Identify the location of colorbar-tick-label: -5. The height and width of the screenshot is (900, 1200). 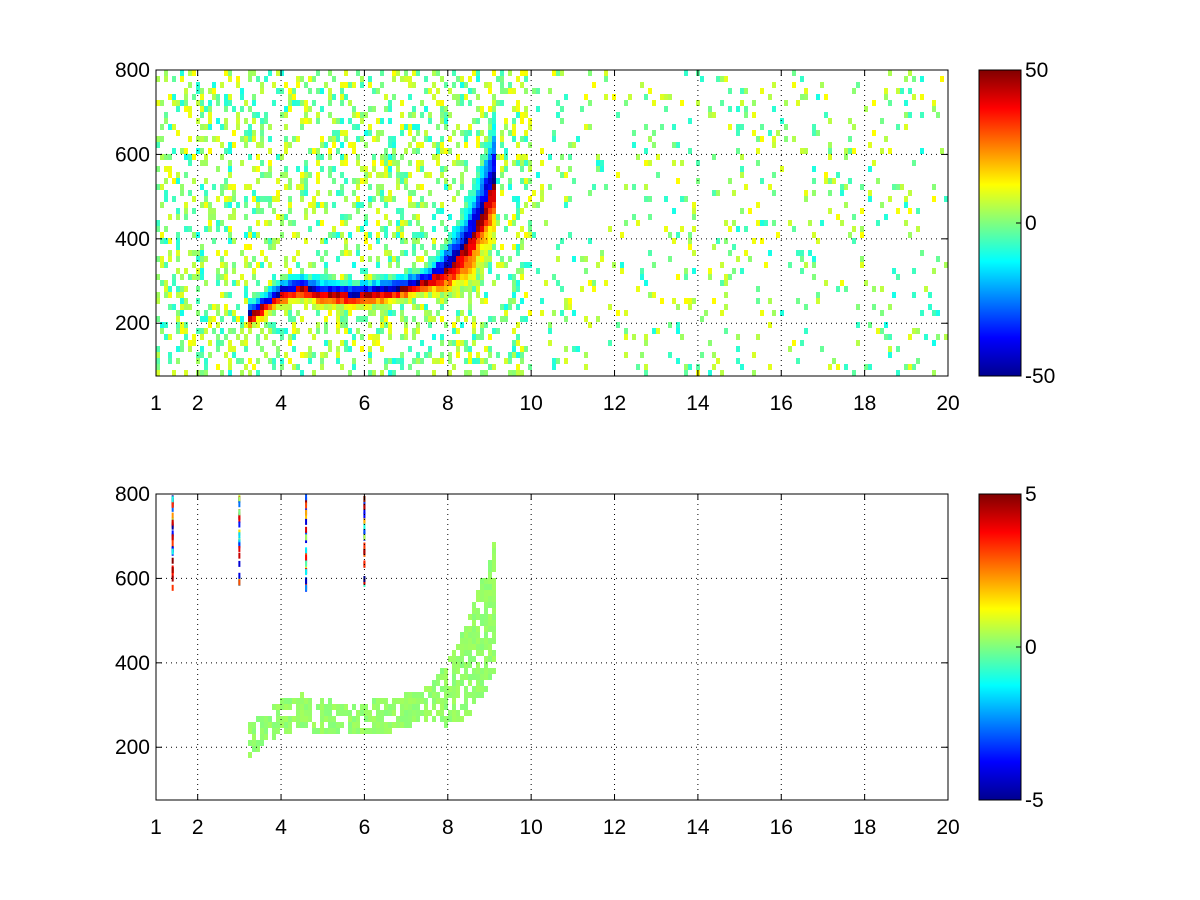
(1034, 800).